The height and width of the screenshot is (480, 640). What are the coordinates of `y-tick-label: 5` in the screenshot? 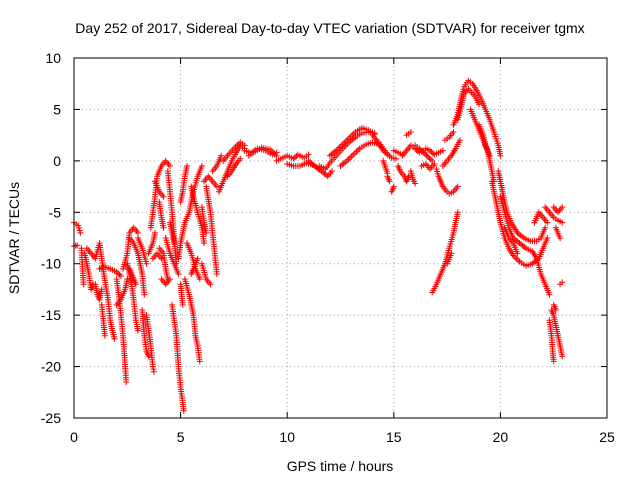 It's located at (57, 109).